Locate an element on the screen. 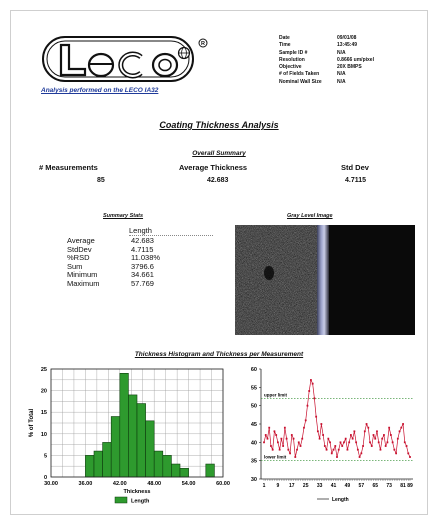 This screenshot has width=436, height=523. summary-value: 42.683 is located at coordinates (142, 240).